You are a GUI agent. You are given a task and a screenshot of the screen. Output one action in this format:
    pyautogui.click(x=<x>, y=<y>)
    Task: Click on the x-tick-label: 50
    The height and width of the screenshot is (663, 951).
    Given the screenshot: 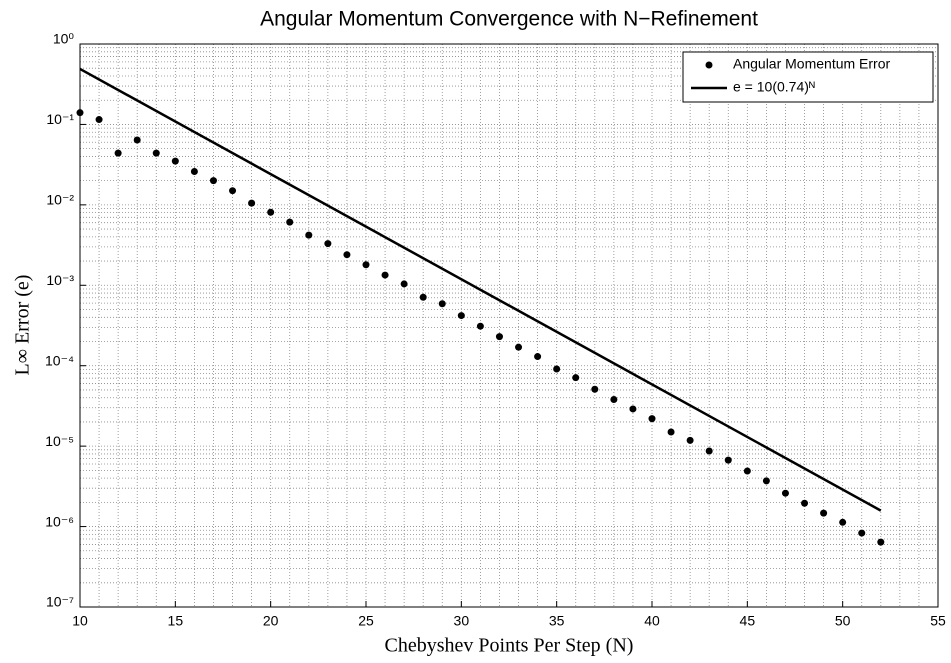 What is the action you would take?
    pyautogui.click(x=843, y=621)
    